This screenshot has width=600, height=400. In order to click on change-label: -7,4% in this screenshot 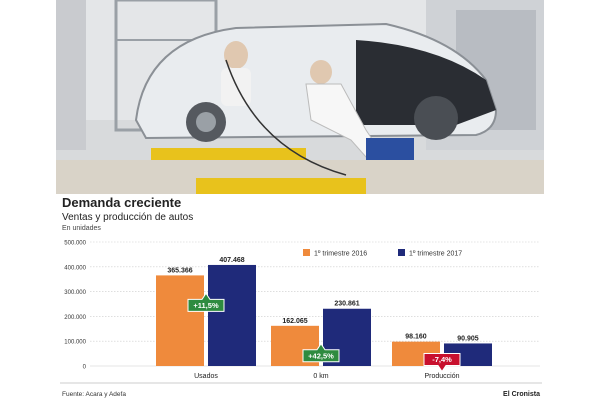, I will do `click(442, 359)`.